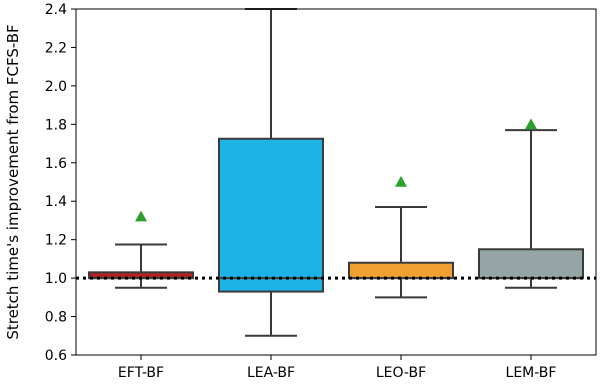 This screenshot has width=600, height=391. Describe the element at coordinates (337, 368) in the screenshot. I see `x-axis: EFT-BF LEA-BF LEO-BF LEM-BF` at that location.